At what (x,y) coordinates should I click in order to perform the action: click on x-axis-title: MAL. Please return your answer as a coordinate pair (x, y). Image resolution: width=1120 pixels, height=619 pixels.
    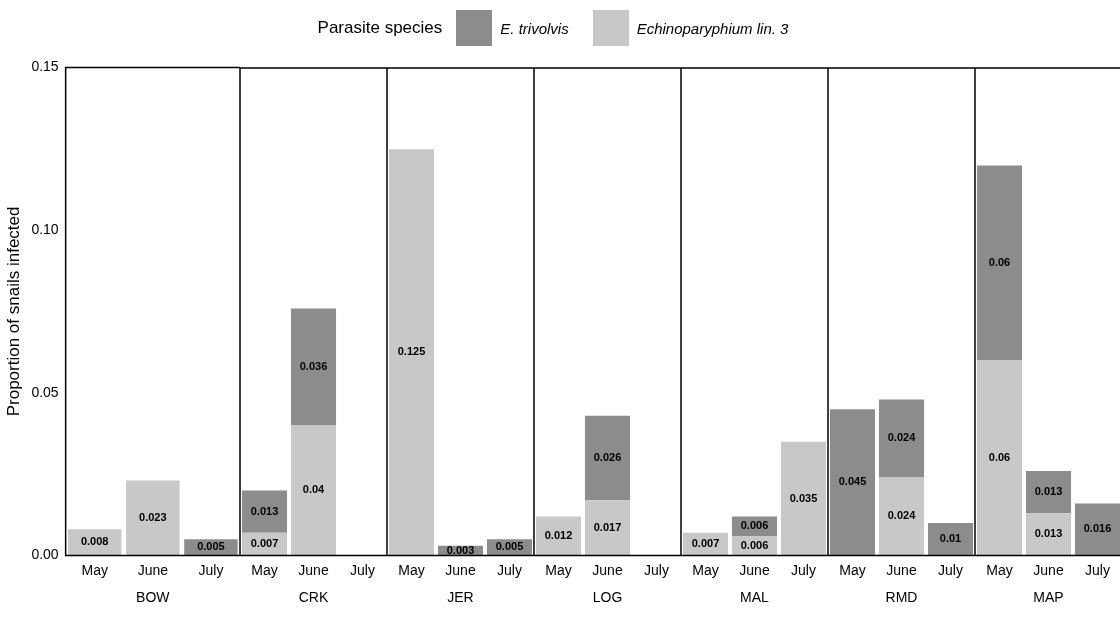
    Looking at the image, I should click on (755, 597).